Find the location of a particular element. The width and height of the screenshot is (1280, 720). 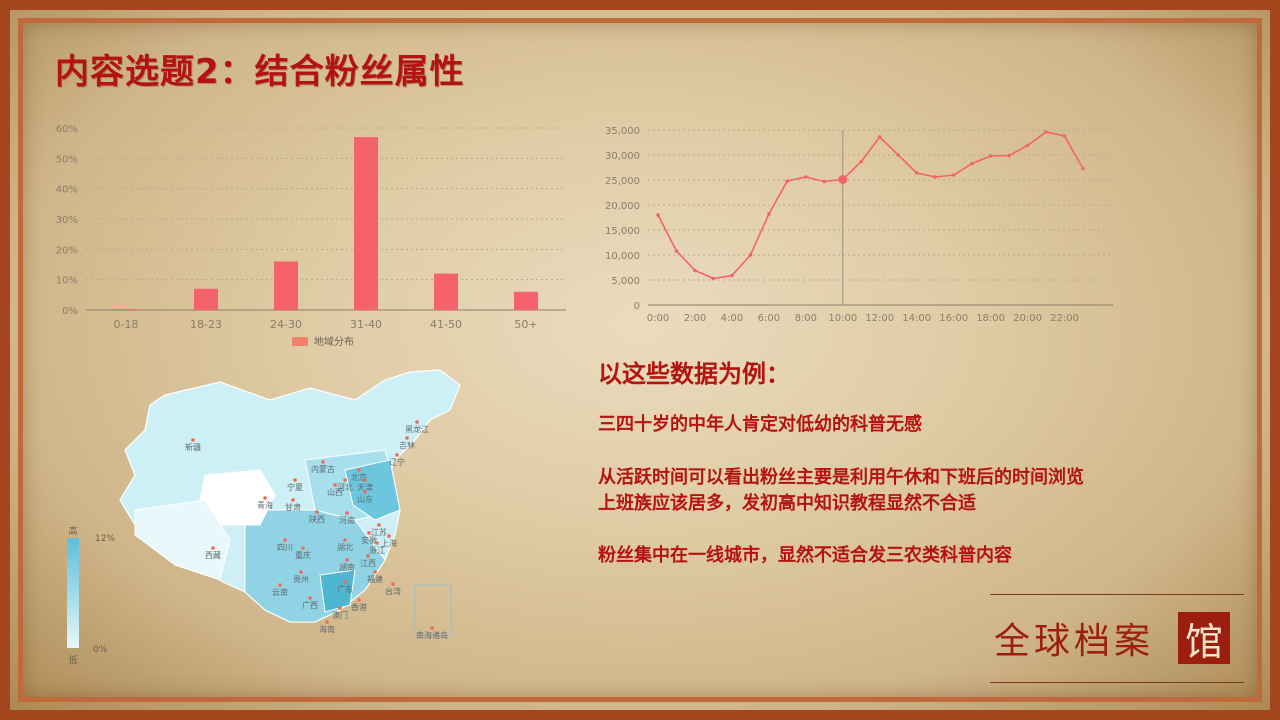

map-dot-西藏 is located at coordinates (213, 548).